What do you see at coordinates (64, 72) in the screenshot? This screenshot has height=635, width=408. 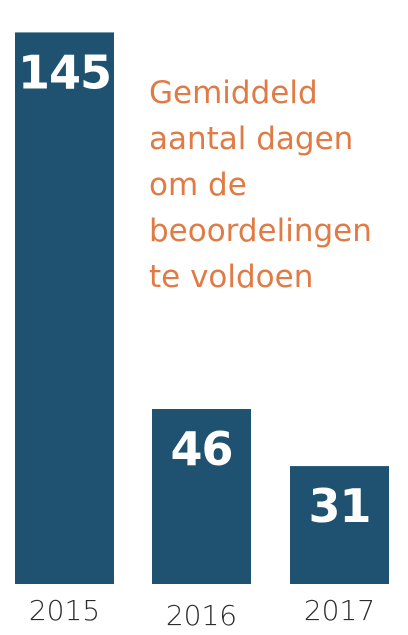 I see `bar-value-label: 145` at bounding box center [64, 72].